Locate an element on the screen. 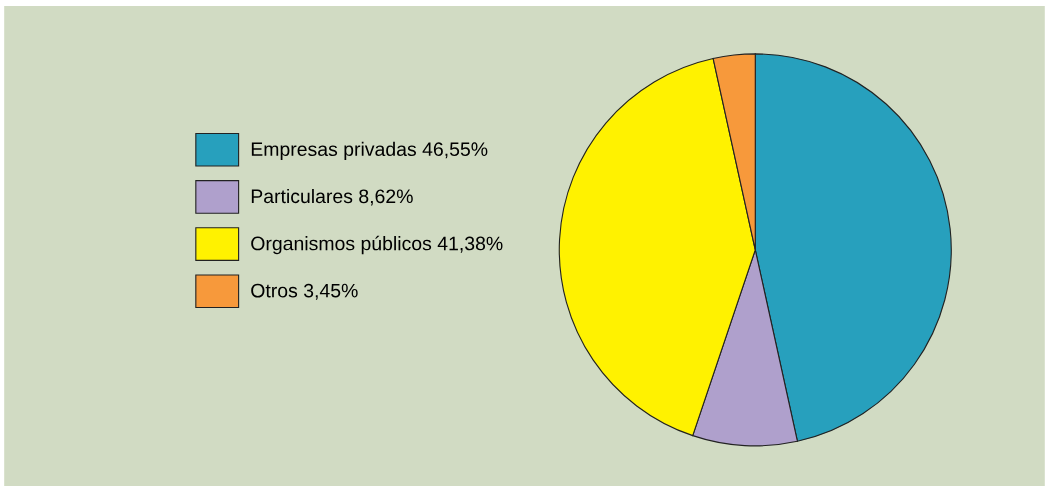 Image resolution: width=1049 pixels, height=490 pixels. legend-label: Empresas privadas 46,55% is located at coordinates (369, 150).